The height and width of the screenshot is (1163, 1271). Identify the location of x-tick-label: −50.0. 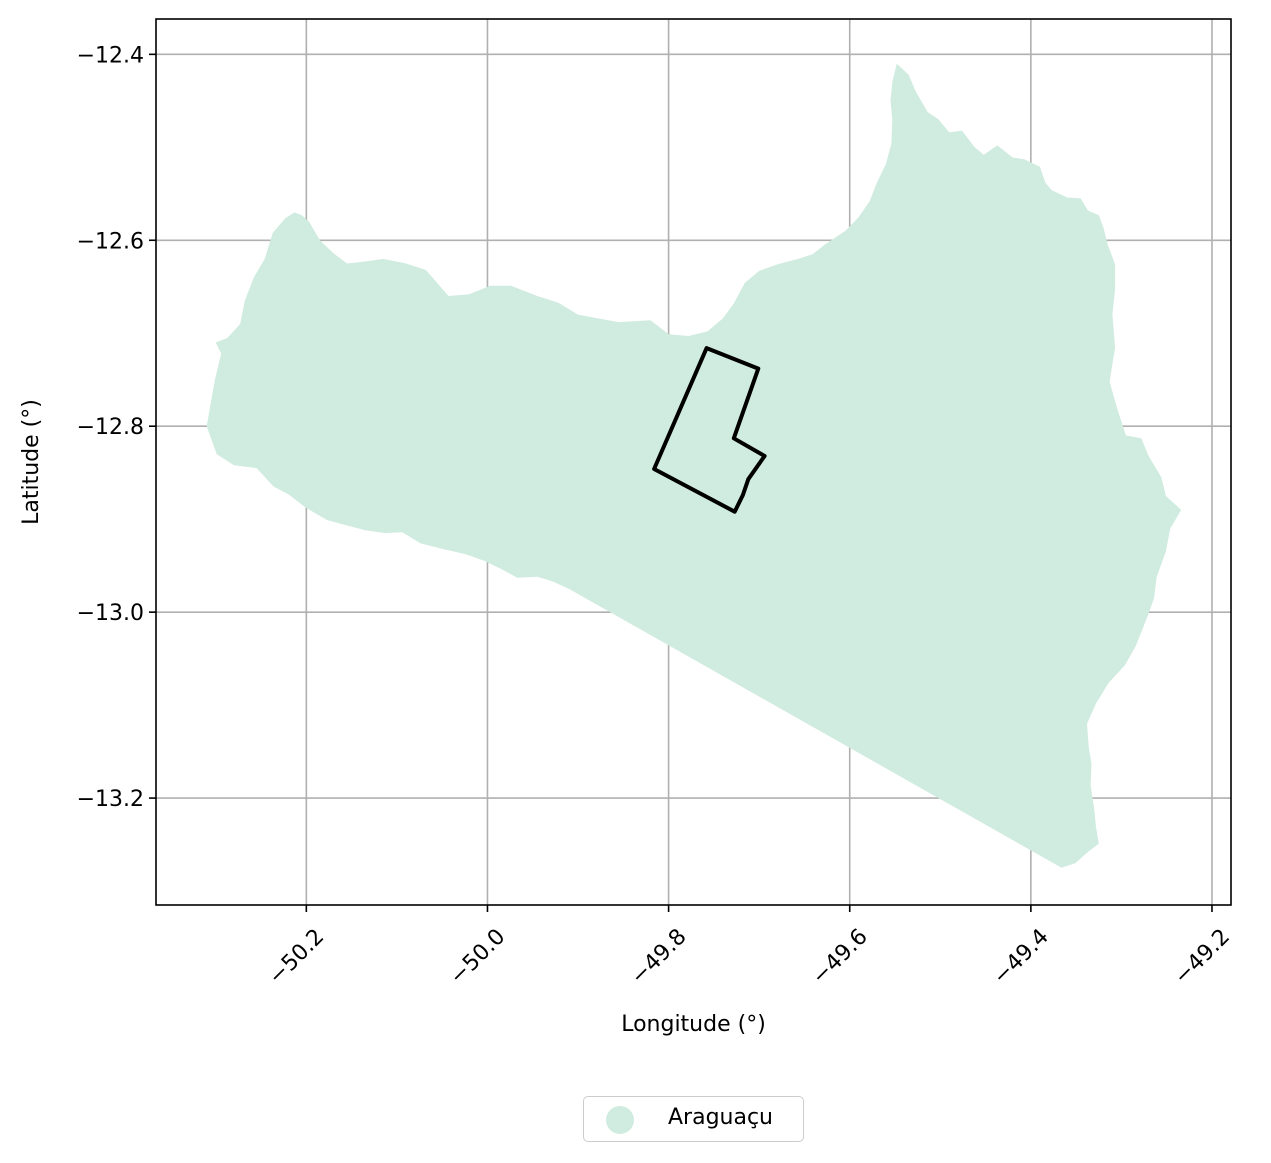
(477, 956).